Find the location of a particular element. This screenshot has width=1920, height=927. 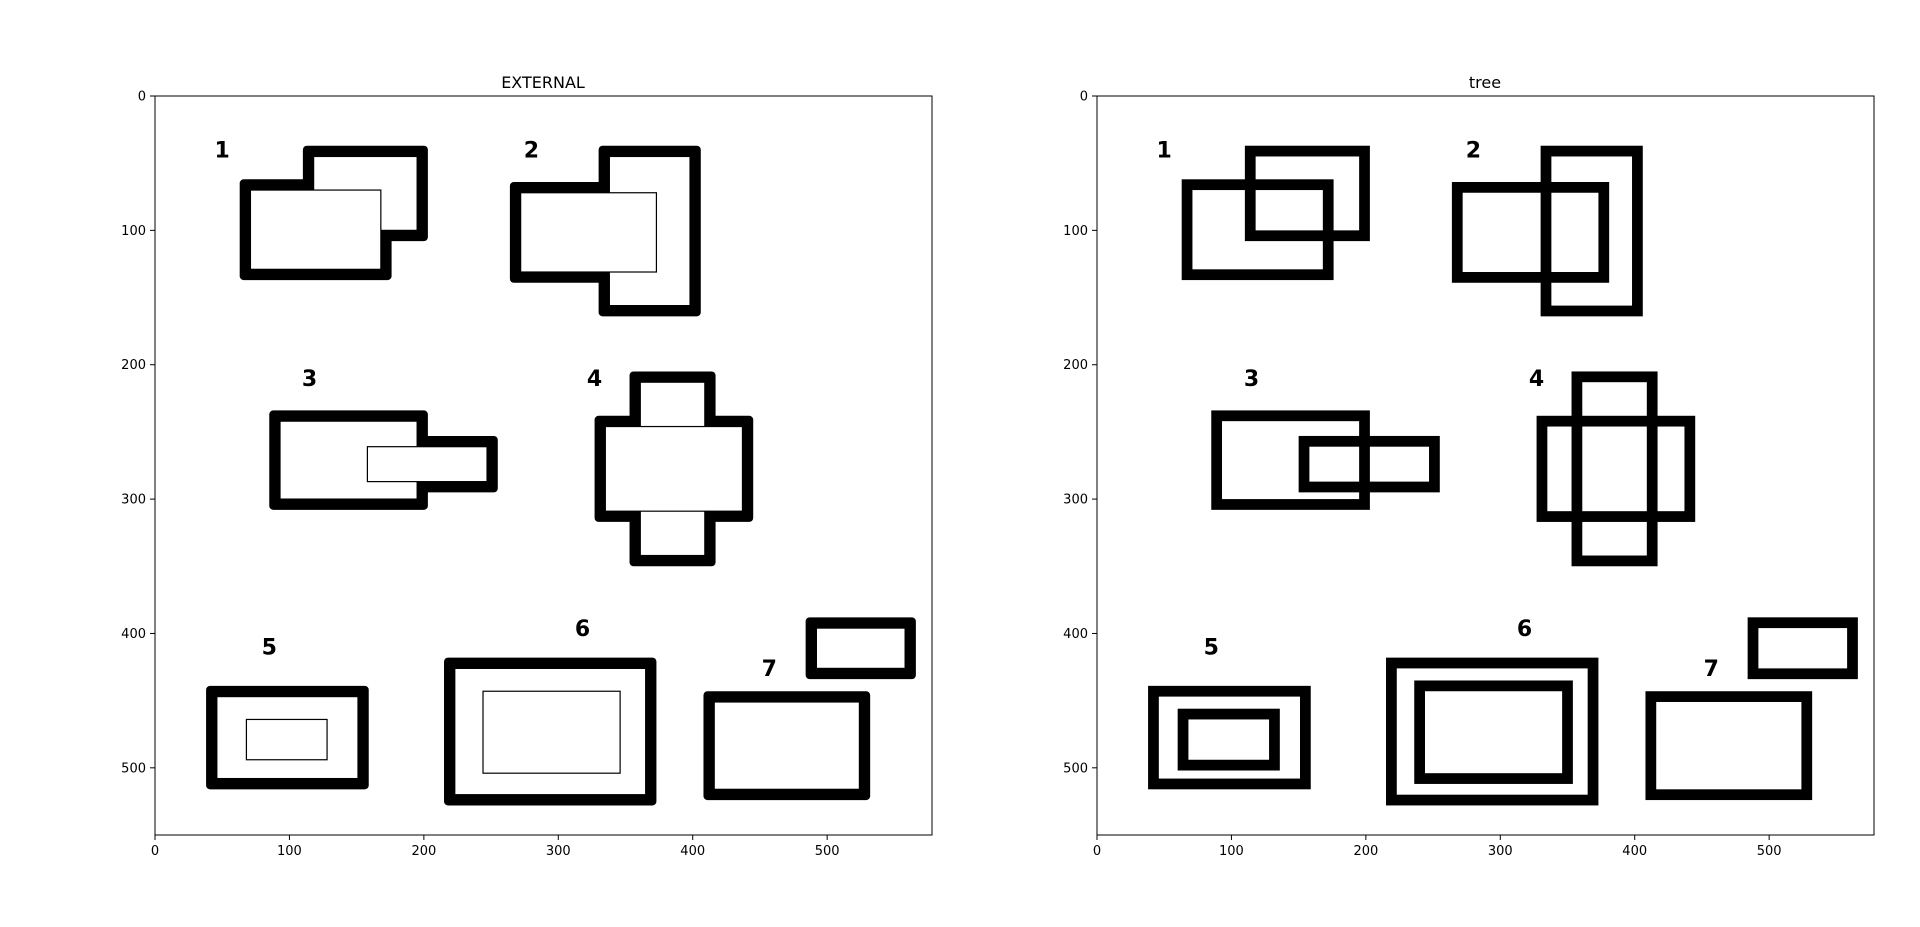

panel-title: EXTERNAL is located at coordinates (543, 82).